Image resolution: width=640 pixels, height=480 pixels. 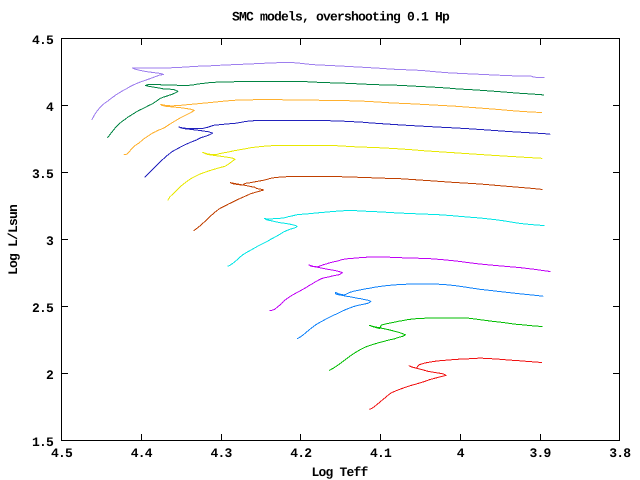 What do you see at coordinates (381, 453) in the screenshot?
I see `svg-text: 4.1` at bounding box center [381, 453].